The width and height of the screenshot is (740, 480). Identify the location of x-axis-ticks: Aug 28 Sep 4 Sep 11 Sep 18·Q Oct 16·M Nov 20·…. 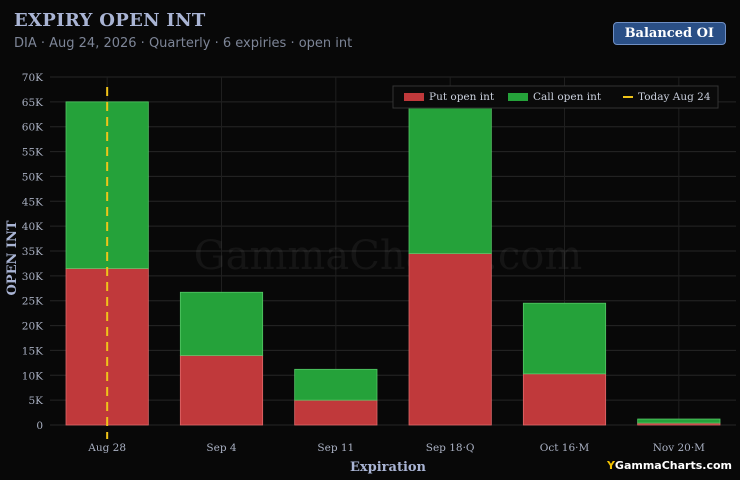
(396, 448).